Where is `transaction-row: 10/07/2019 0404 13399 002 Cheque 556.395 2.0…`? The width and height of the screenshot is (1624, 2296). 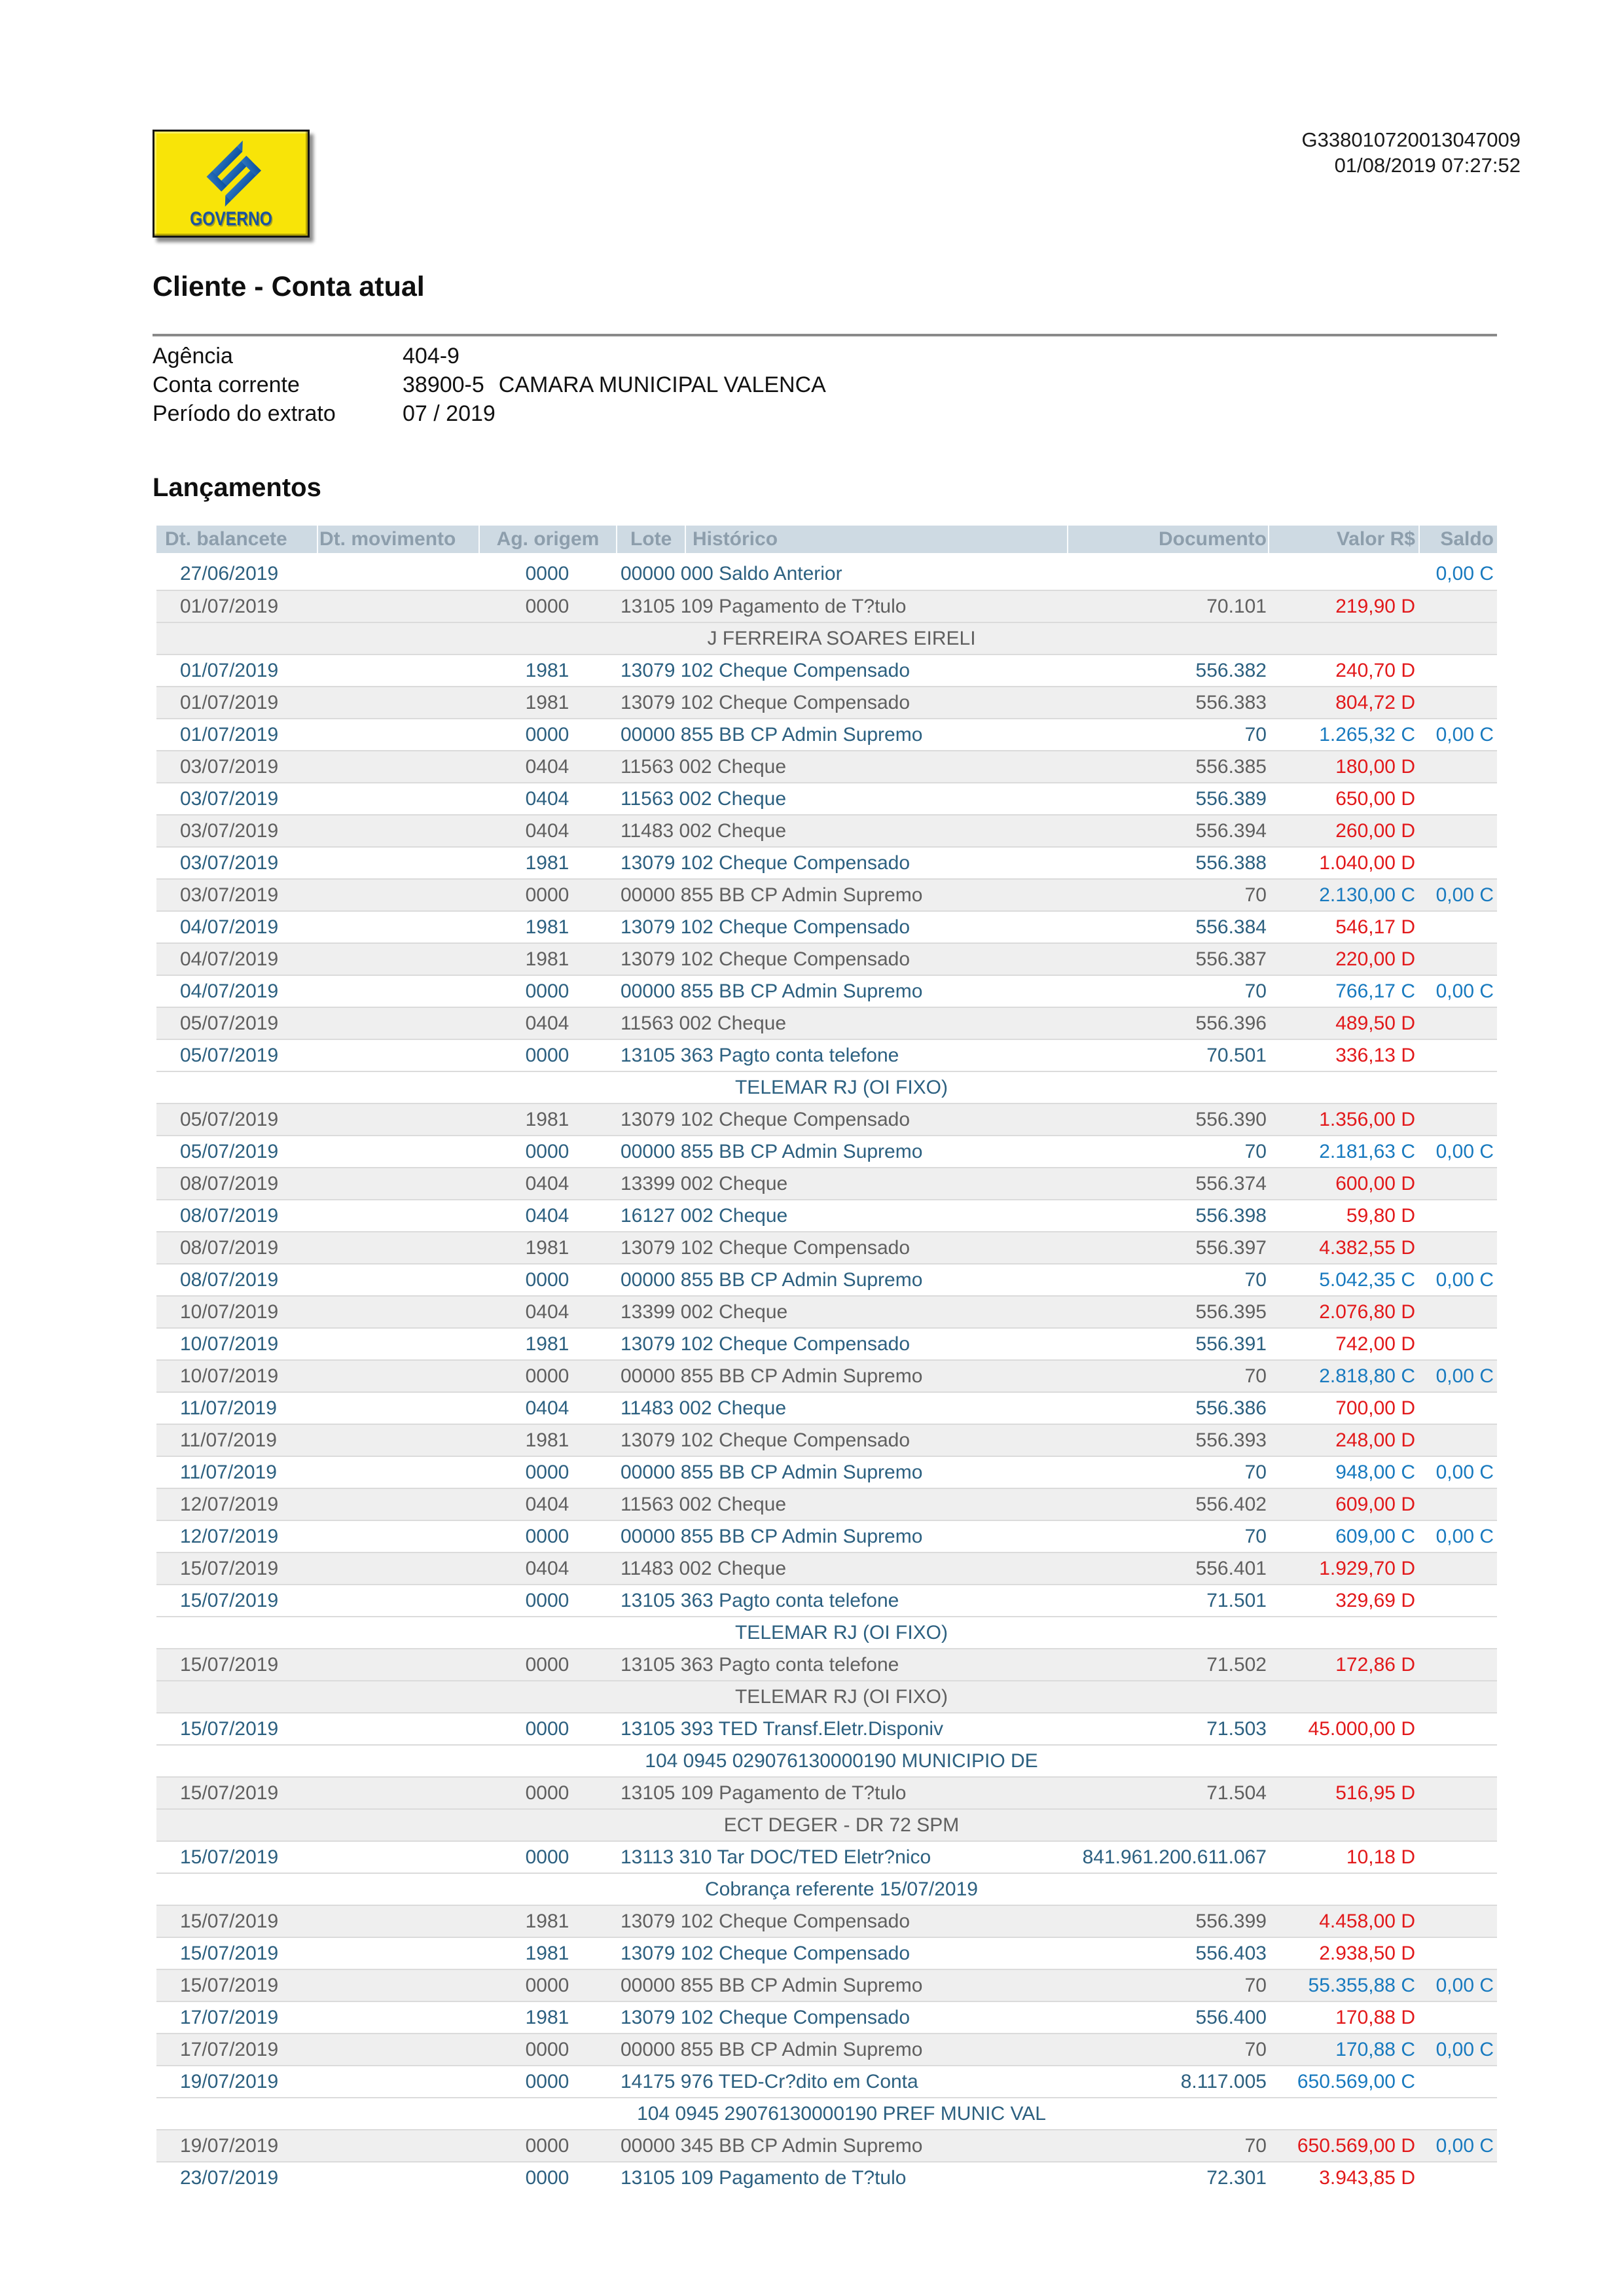 transaction-row: 10/07/2019 0404 13399 002 Cheque 556.395 2.0… is located at coordinates (826, 1311).